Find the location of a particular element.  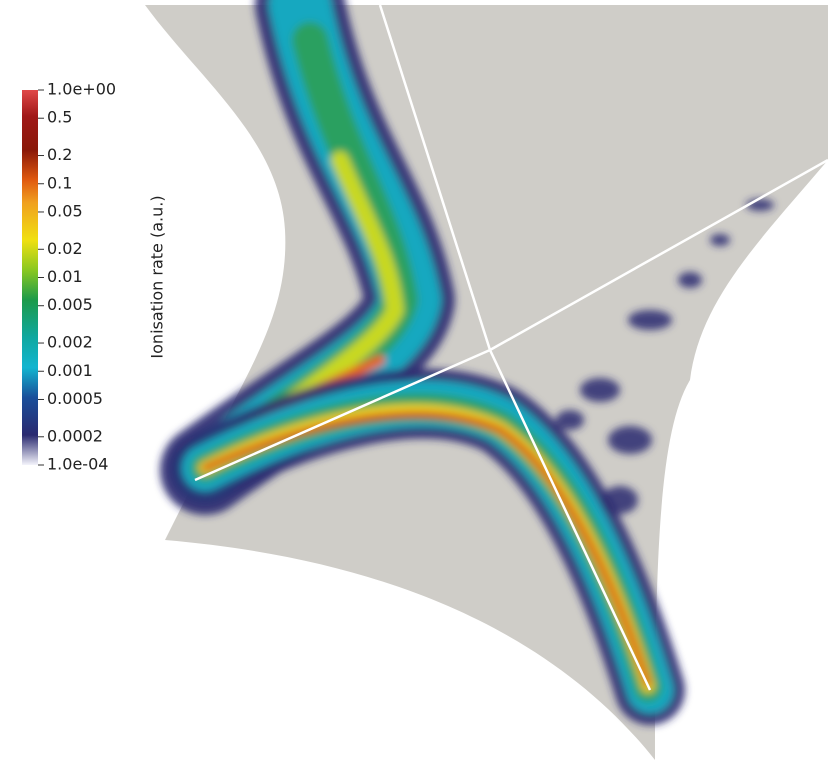

tick-label: 0.05 is located at coordinates (65, 210).